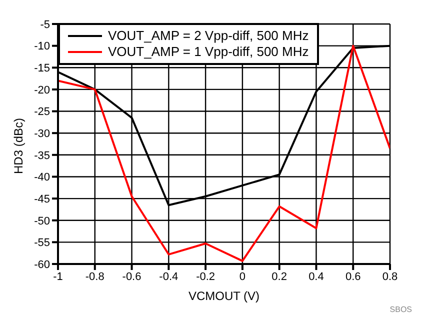  I want to click on y-tick-label: -5, so click(45, 24).